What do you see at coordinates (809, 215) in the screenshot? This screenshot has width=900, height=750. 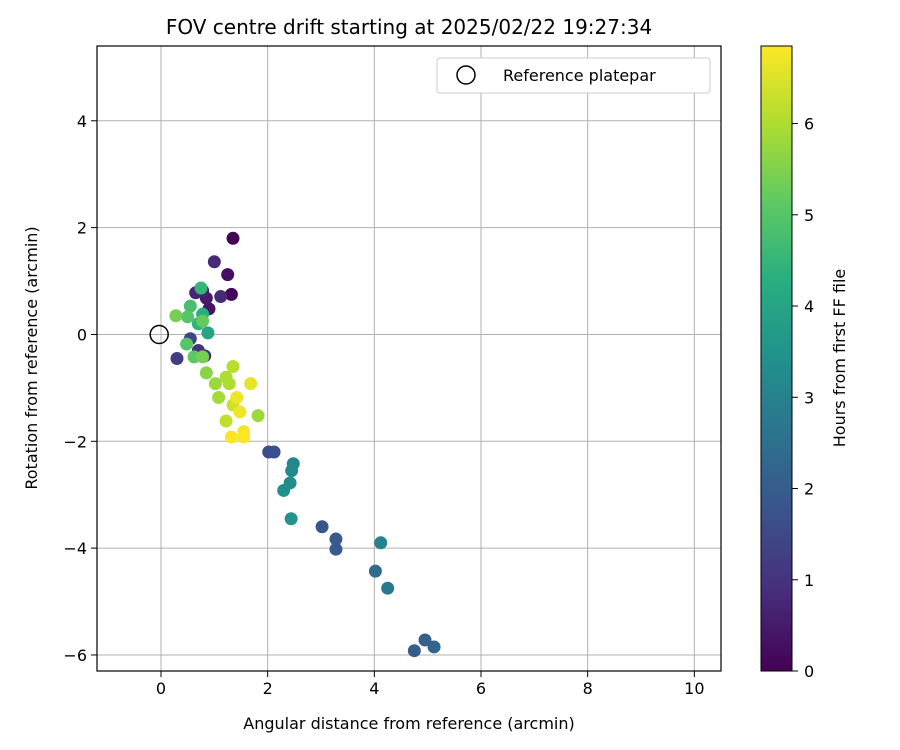 I see `colorbar-tick-label: 5` at bounding box center [809, 215].